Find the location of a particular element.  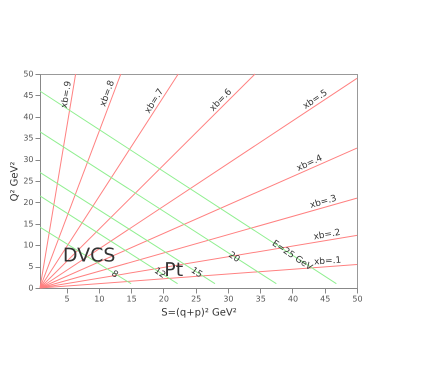

y-tick-label: 5 is located at coordinates (31, 267).